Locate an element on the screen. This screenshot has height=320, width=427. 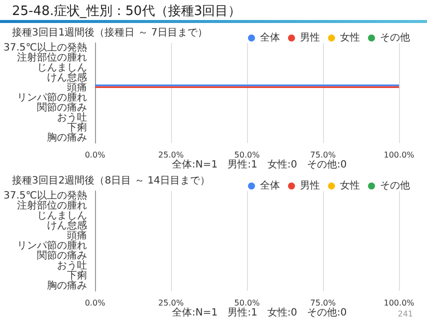
chart-title: 25-48.症状_性別：50代（接種3回目） is located at coordinates (126, 11).